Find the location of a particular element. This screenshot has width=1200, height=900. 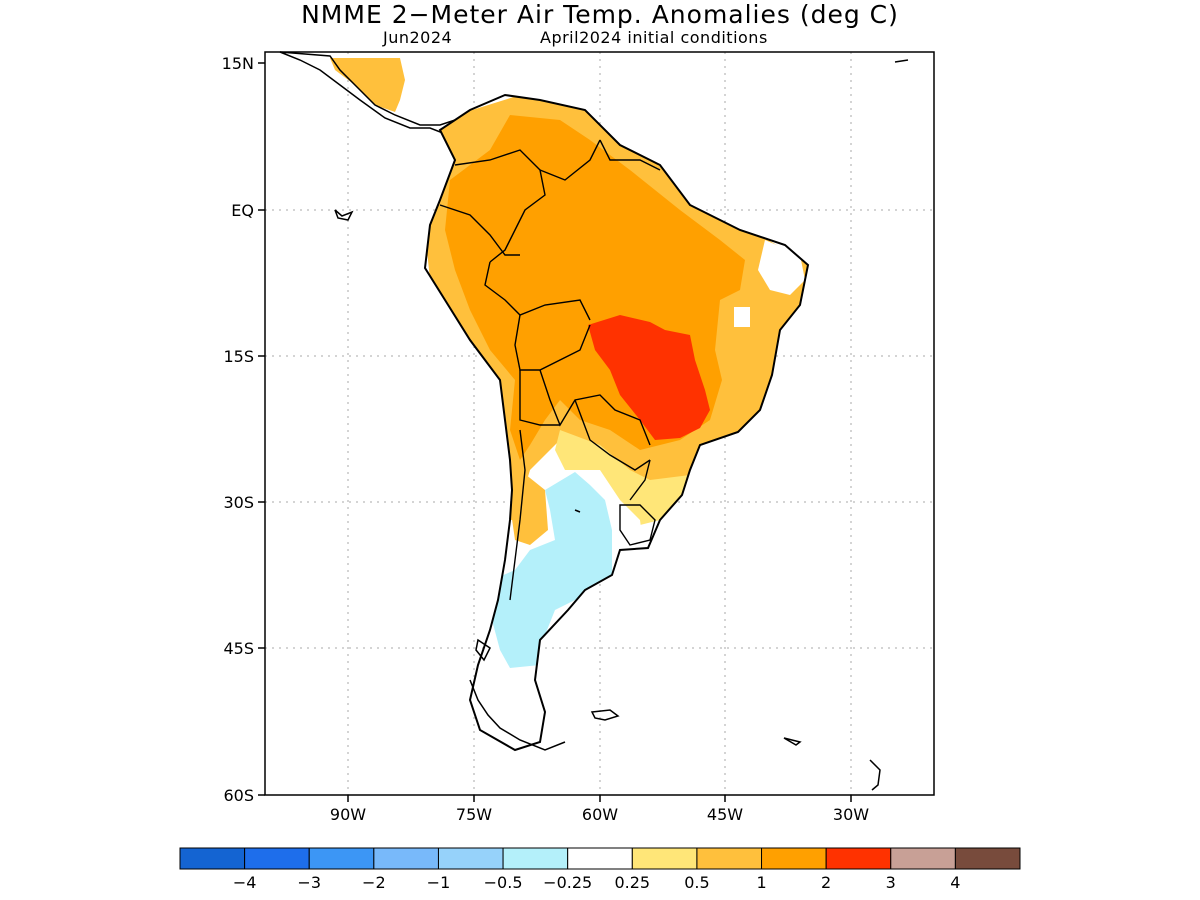

colorbar-label: 0.5 is located at coordinates (696, 882).